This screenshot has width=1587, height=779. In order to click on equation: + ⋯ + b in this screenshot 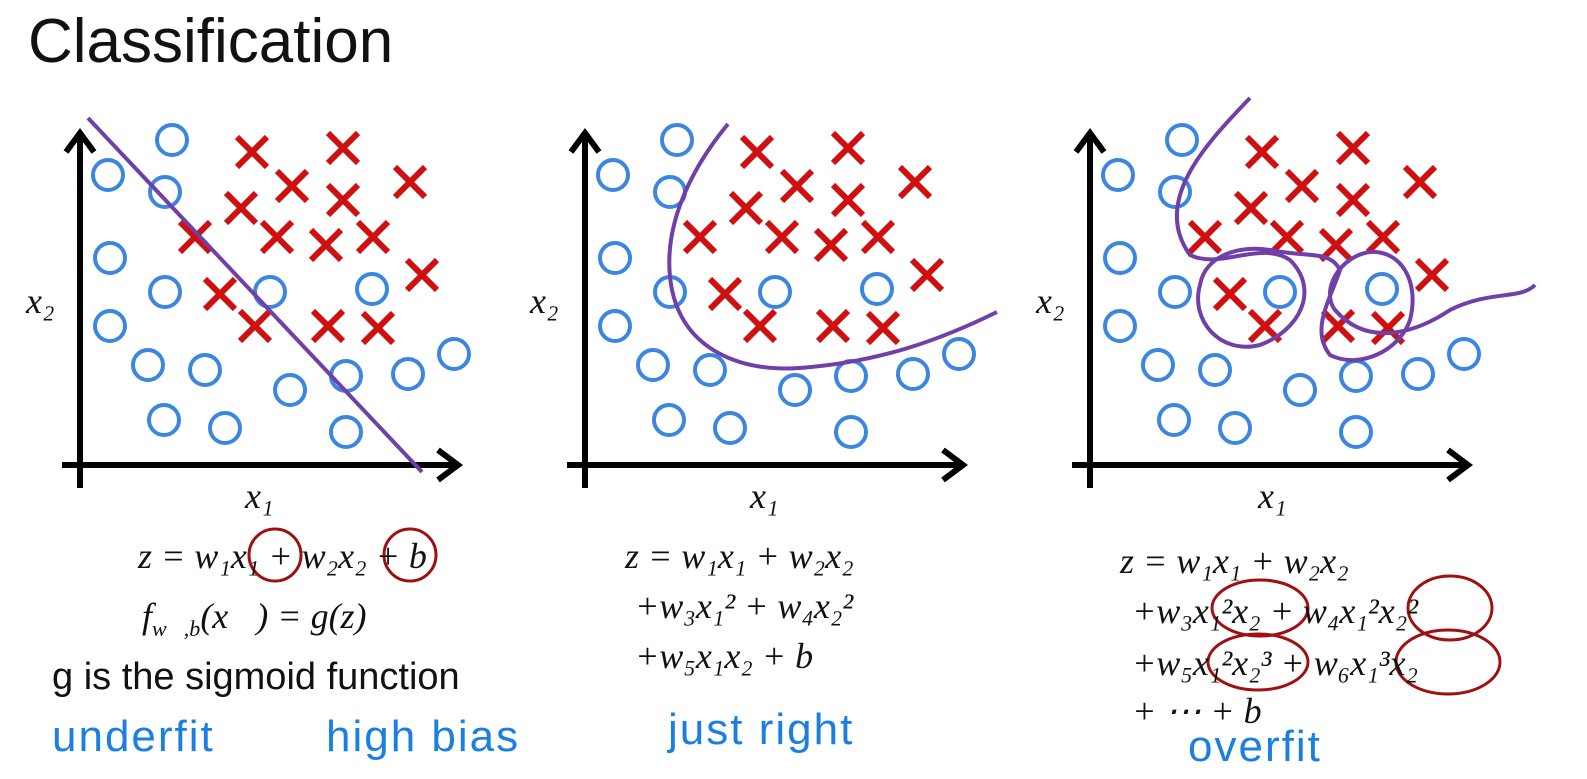, I will do `click(1197, 711)`.